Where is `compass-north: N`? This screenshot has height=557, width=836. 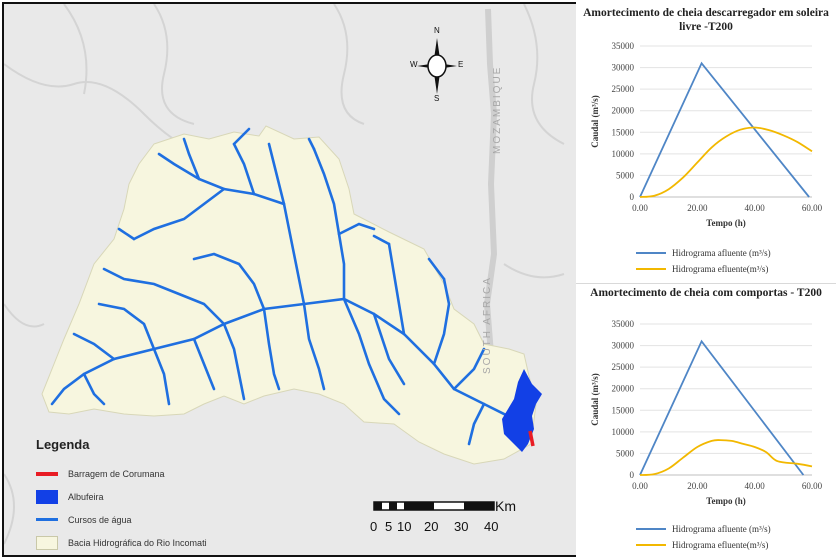
compass-north: N is located at coordinates (437, 30).